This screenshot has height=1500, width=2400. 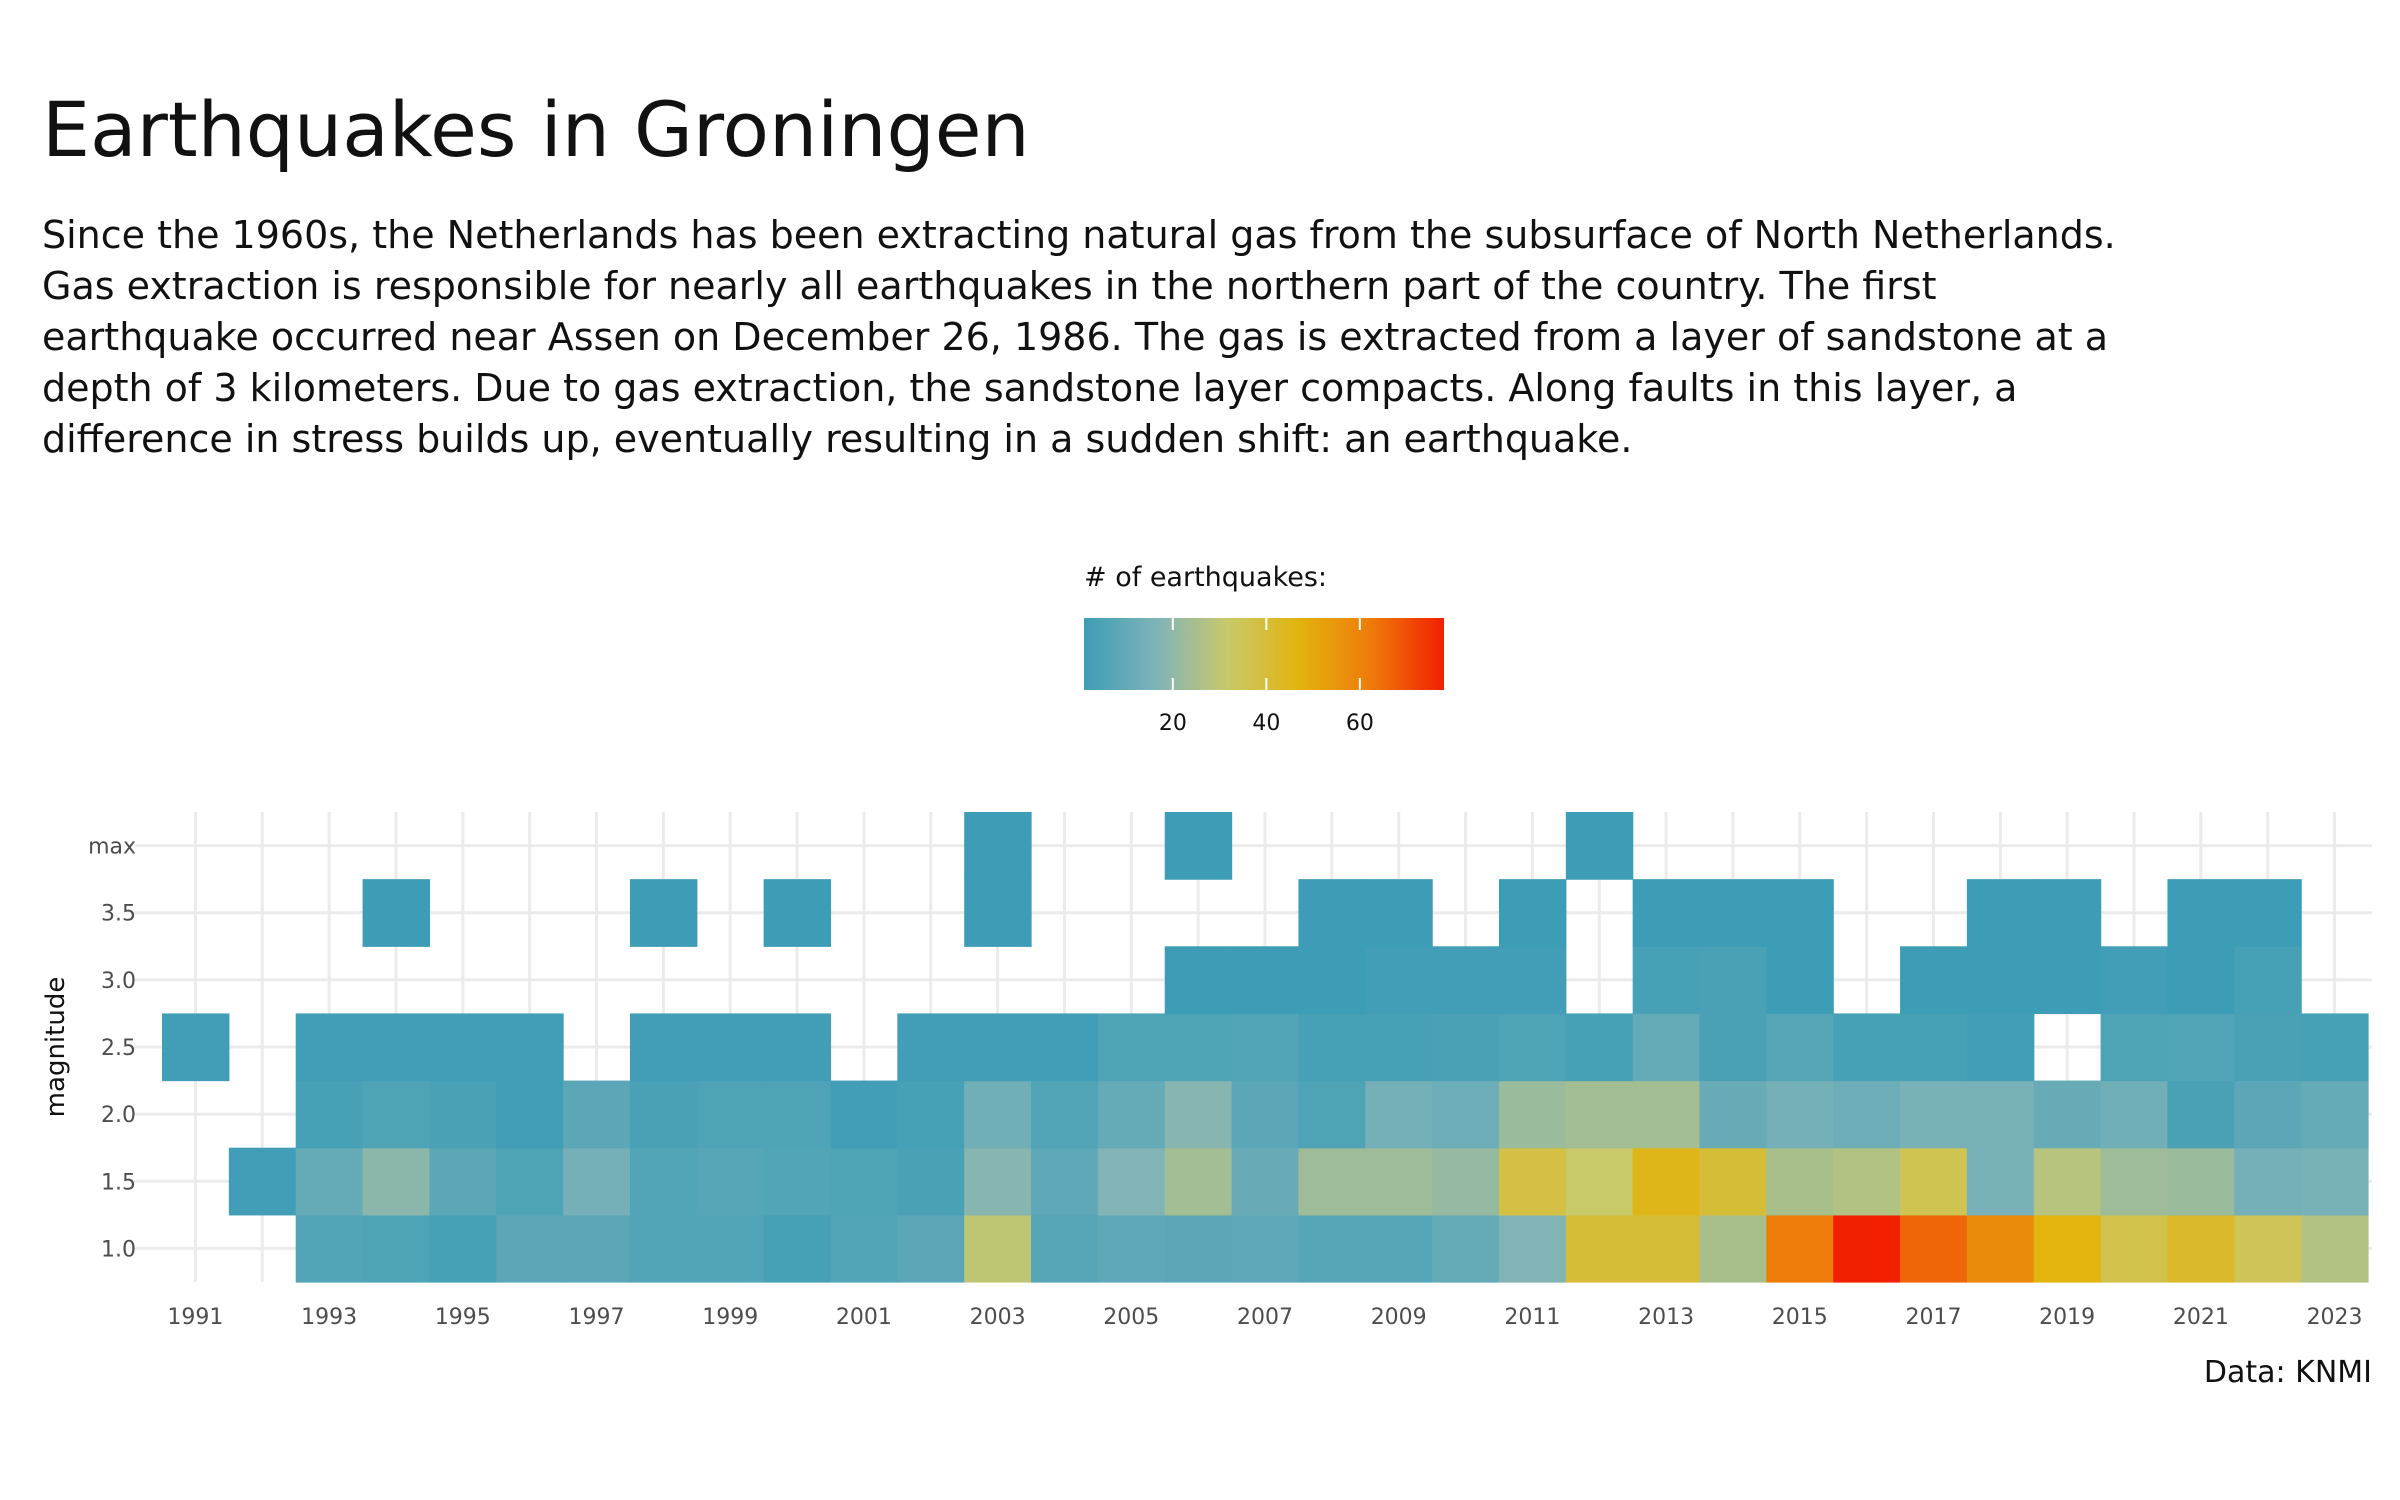 What do you see at coordinates (536, 129) in the screenshot?
I see `chart-title: Earthquakes in Groningen` at bounding box center [536, 129].